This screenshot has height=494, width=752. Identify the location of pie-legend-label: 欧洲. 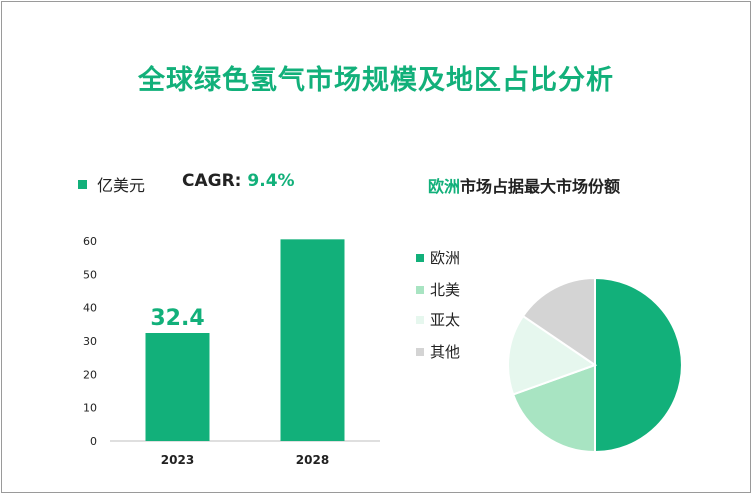
(445, 258).